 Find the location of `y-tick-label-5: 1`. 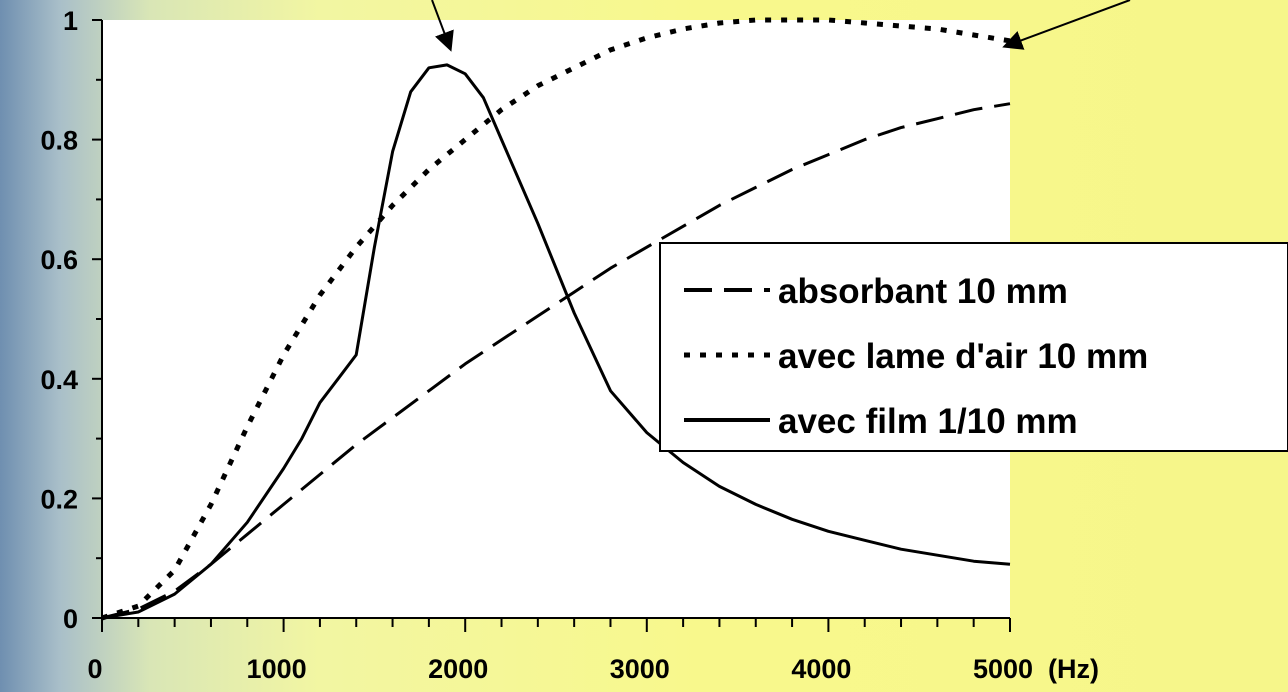

y-tick-label-5: 1 is located at coordinates (70, 21).